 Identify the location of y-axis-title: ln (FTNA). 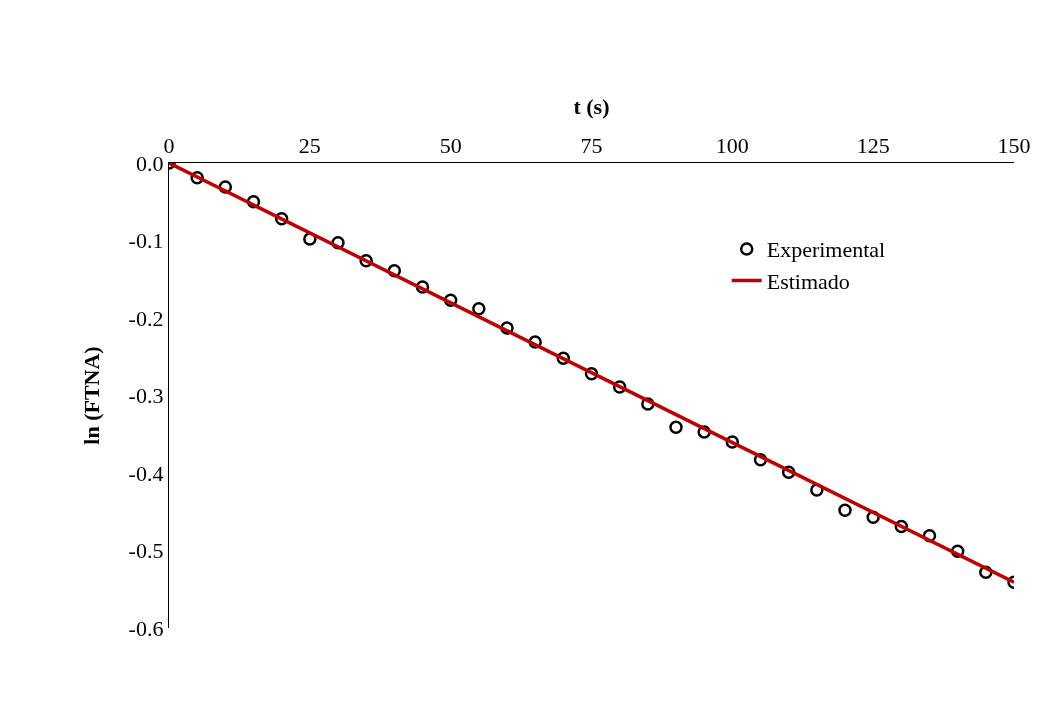
(92, 395).